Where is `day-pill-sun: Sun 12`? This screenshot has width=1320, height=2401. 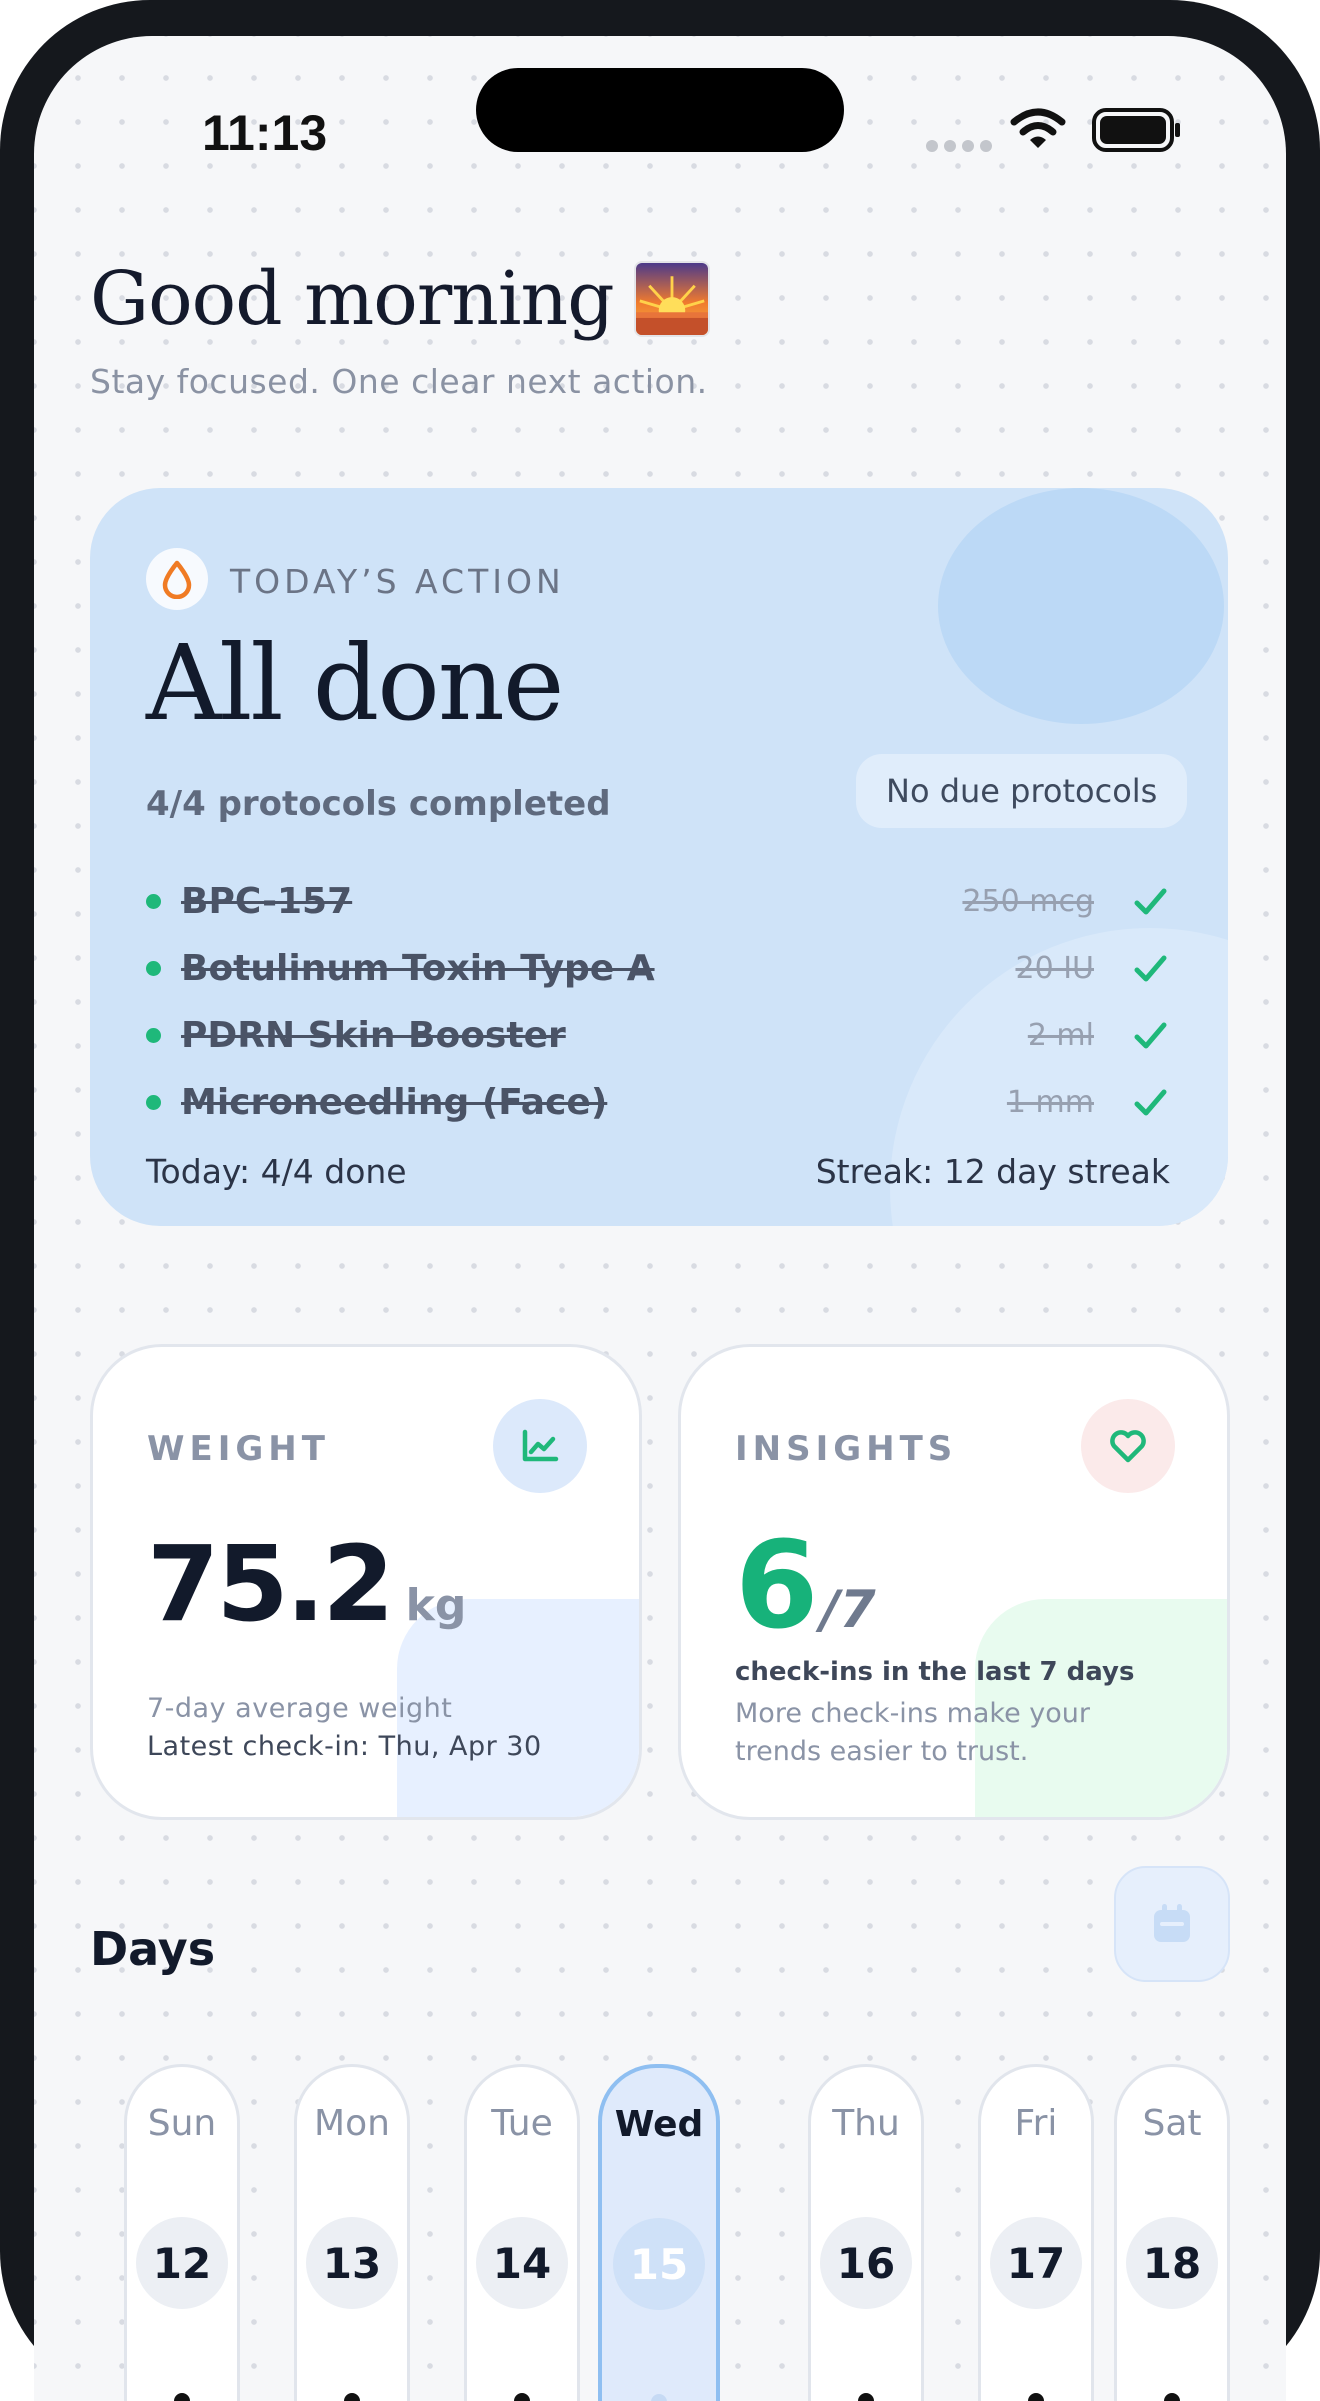 day-pill-sun: Sun 12 is located at coordinates (182, 2232).